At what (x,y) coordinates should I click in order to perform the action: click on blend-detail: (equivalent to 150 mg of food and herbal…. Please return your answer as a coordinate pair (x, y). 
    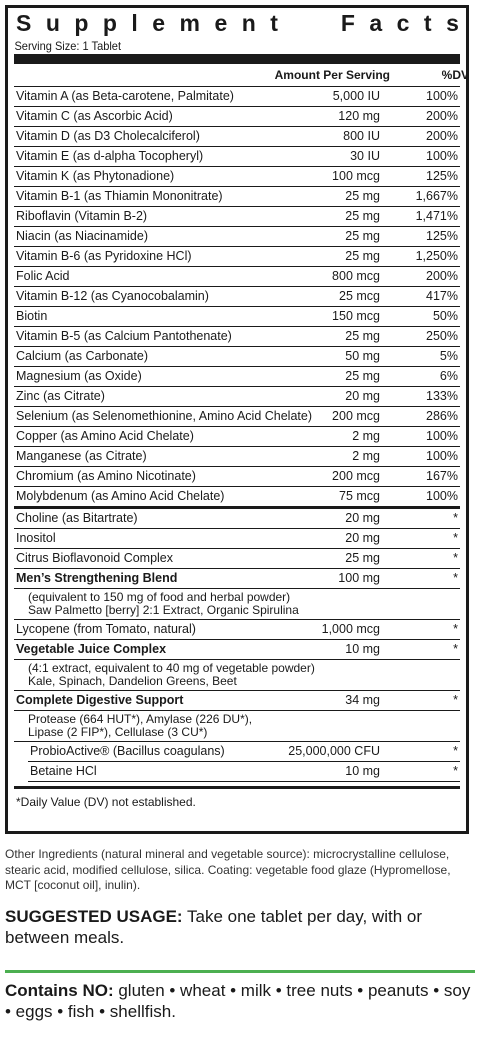
    Looking at the image, I should click on (237, 604).